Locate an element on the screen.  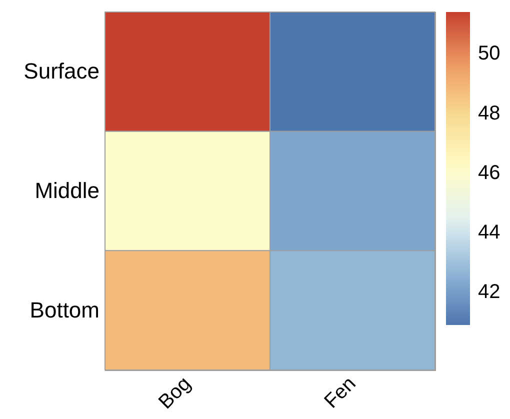
y-tick-label: Surface is located at coordinates (62, 71).